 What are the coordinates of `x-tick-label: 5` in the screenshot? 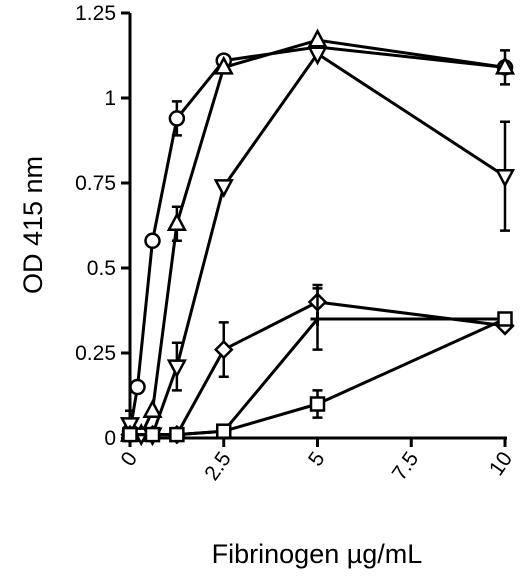 It's located at (317, 459).